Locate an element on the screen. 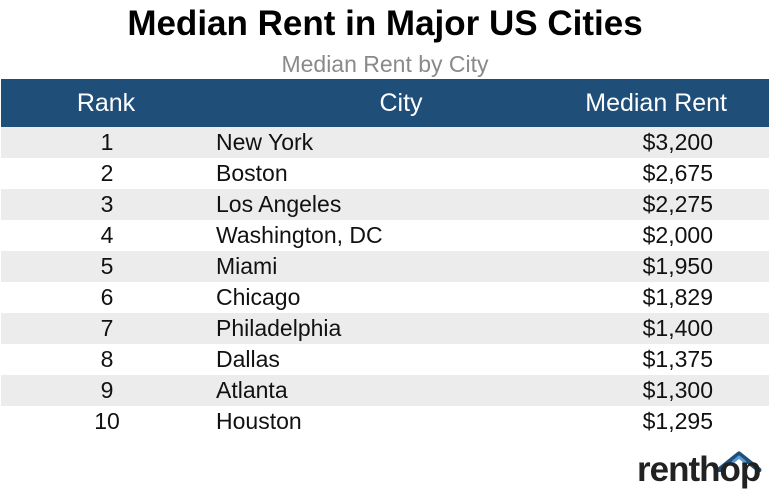 The width and height of the screenshot is (770, 502). table-row: 1 New York $3,200 is located at coordinates (385, 142).